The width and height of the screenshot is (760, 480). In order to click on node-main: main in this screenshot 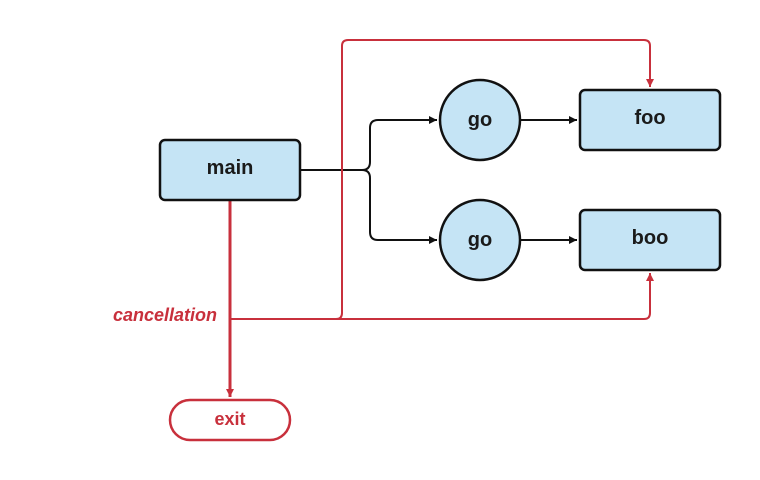, I will do `click(230, 170)`.